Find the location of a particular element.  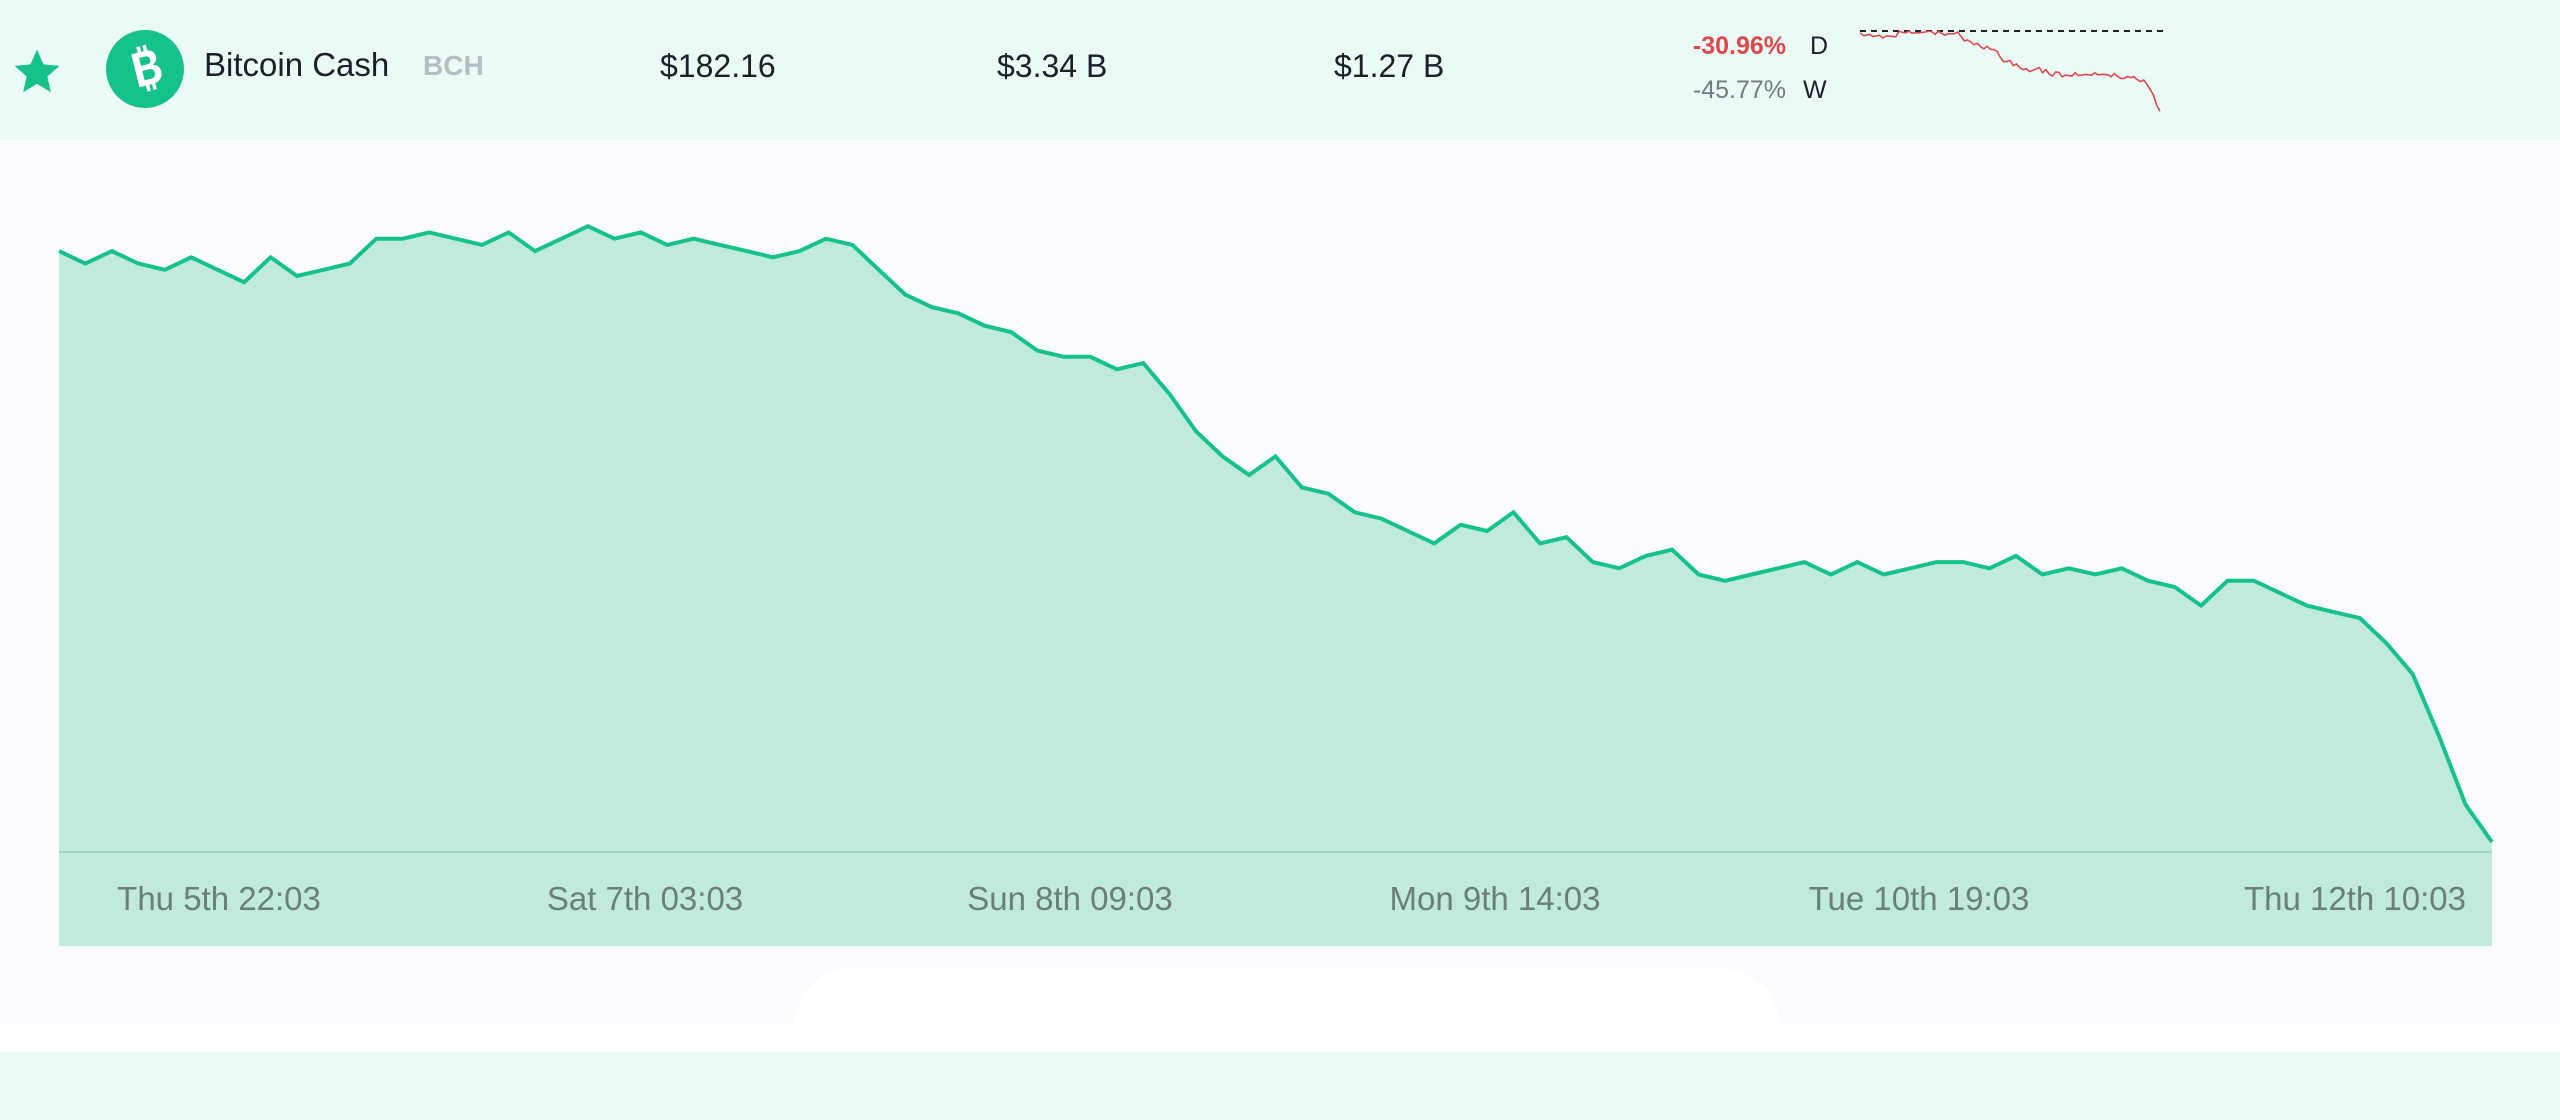

coin-name: Bitcoin Cash is located at coordinates (297, 64).